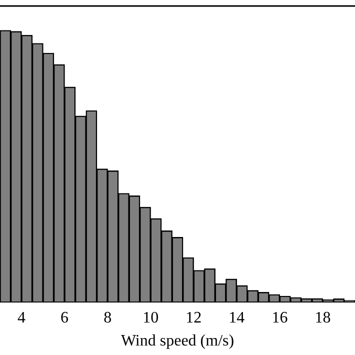  I want to click on x-tick-label: 14, so click(236, 317).